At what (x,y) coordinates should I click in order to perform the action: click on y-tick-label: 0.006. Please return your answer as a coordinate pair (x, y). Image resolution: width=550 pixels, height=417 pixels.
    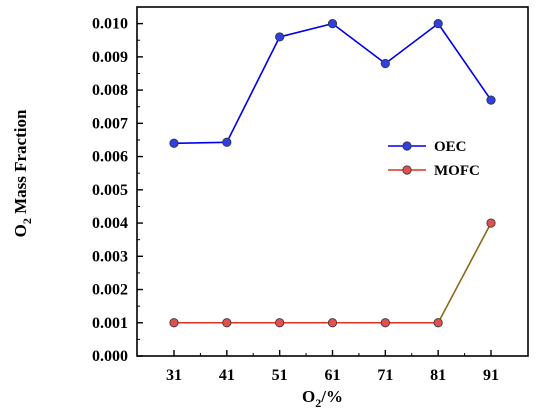
    Looking at the image, I should click on (110, 157).